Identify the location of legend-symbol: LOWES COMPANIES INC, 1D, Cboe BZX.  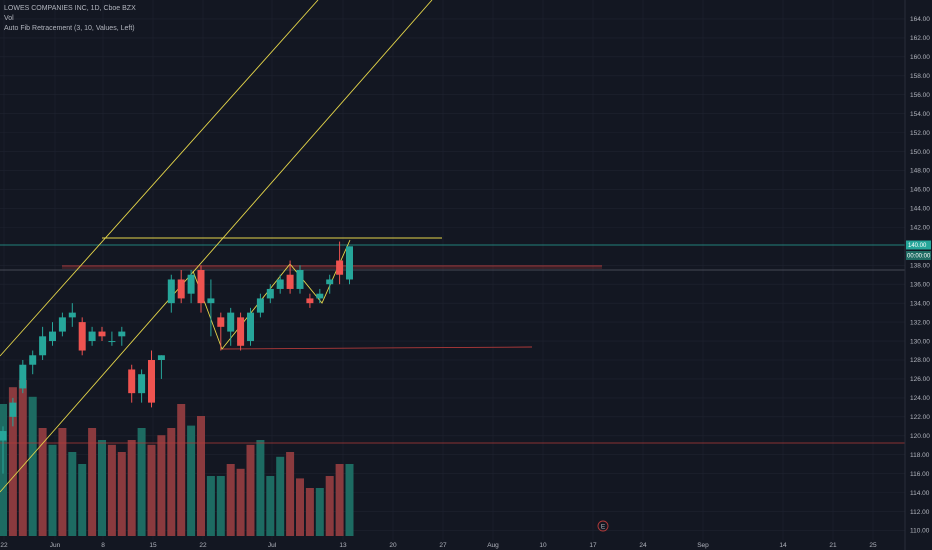
(70, 8).